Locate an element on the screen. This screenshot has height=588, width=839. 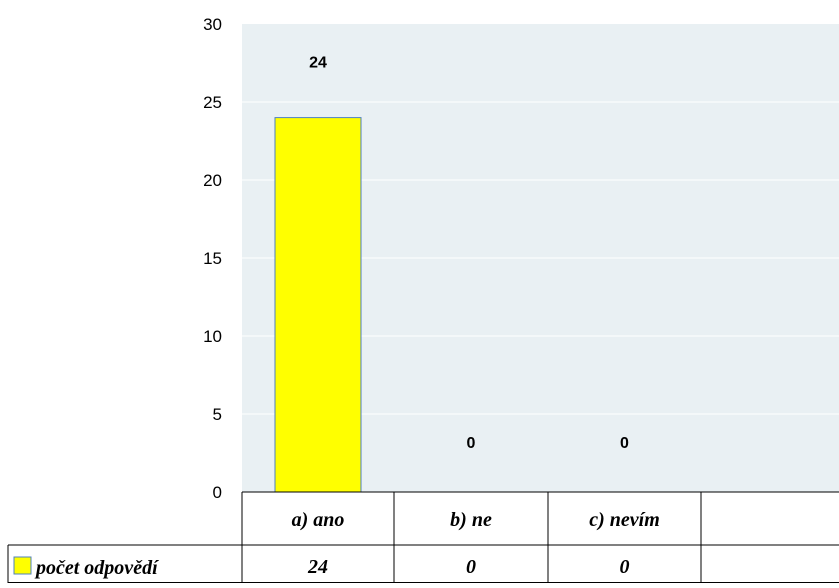
y-tick-label: 10 is located at coordinates (212, 336).